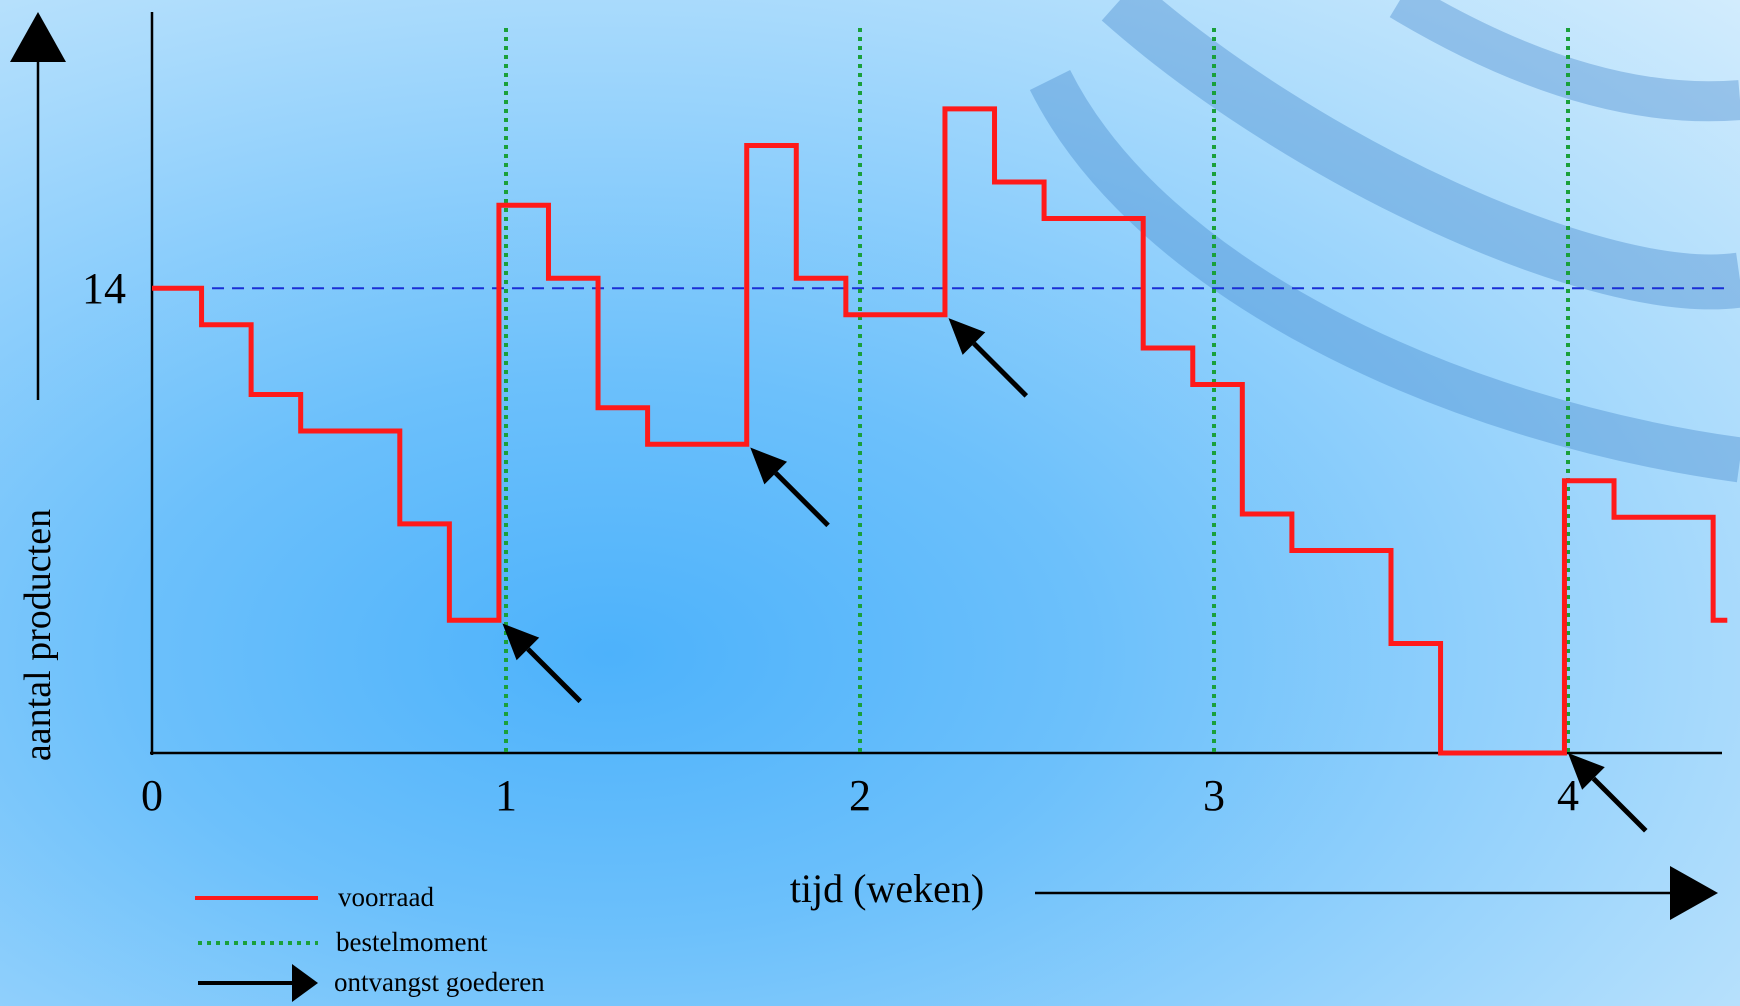 The width and height of the screenshot is (1740, 1006). What do you see at coordinates (506, 795) in the screenshot?
I see `x-tick-label-1: 1` at bounding box center [506, 795].